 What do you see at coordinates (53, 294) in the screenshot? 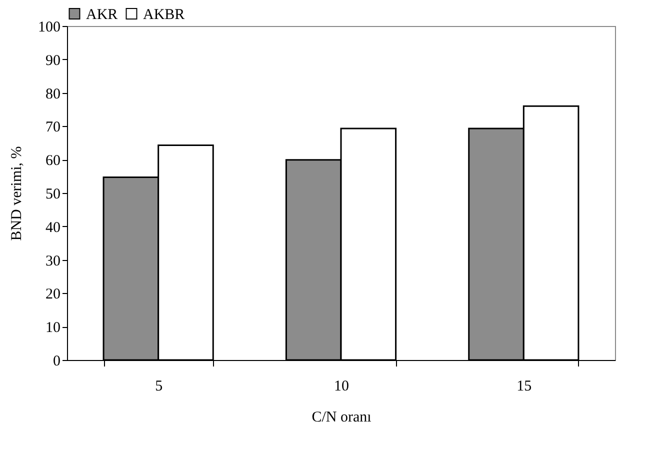
I see `y-tick-label: 20` at bounding box center [53, 294].